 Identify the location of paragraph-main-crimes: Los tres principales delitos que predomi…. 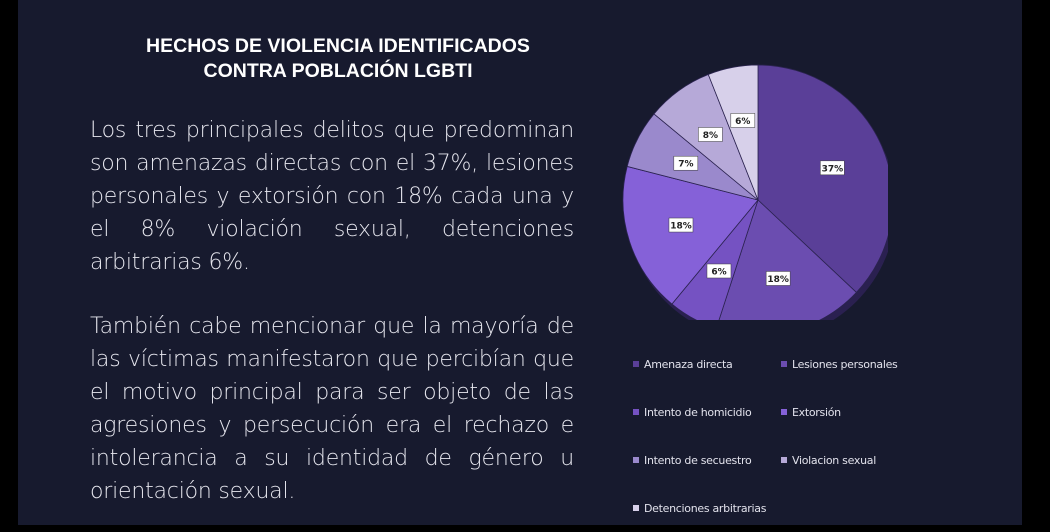
(332, 196).